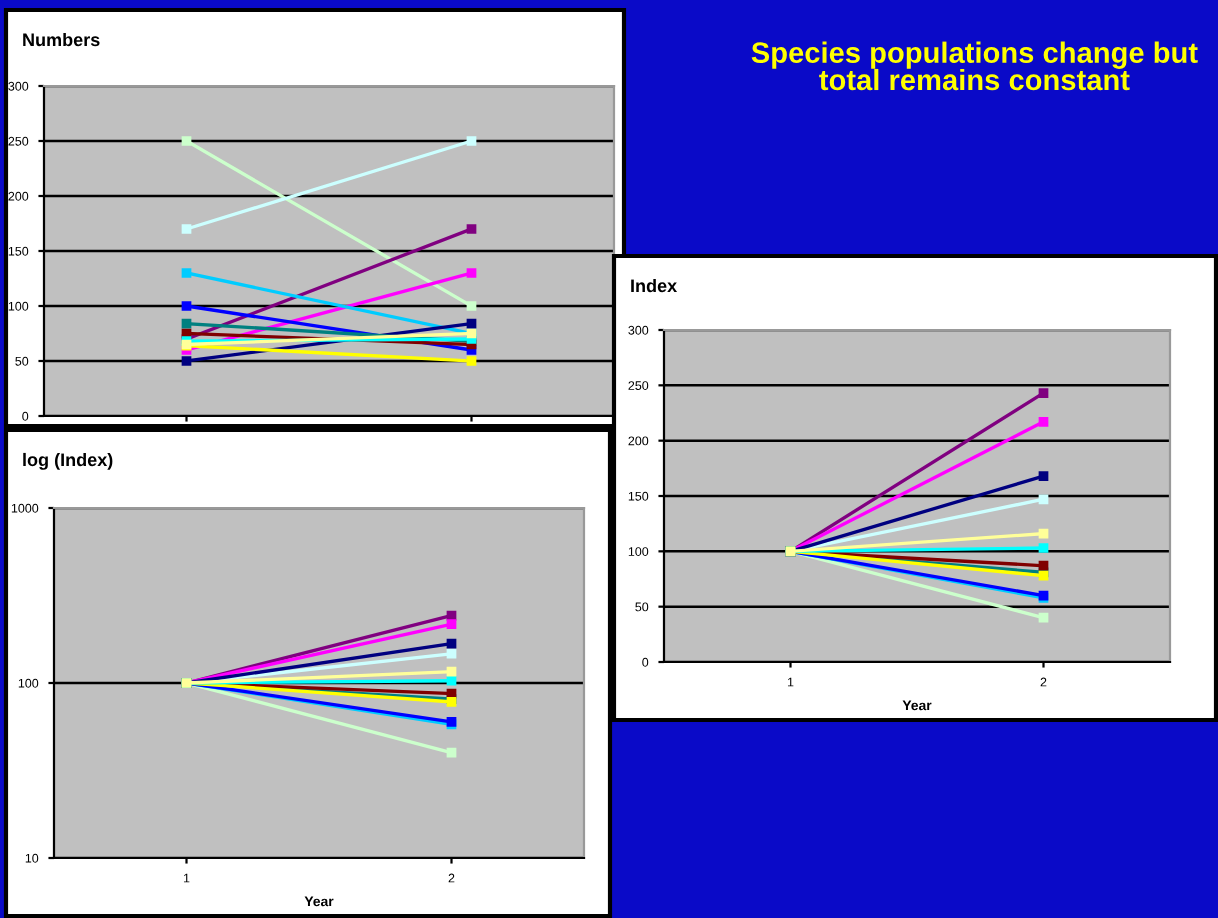  Describe the element at coordinates (974, 66) in the screenshot. I see `text: Species populations change but total remains constant` at that location.